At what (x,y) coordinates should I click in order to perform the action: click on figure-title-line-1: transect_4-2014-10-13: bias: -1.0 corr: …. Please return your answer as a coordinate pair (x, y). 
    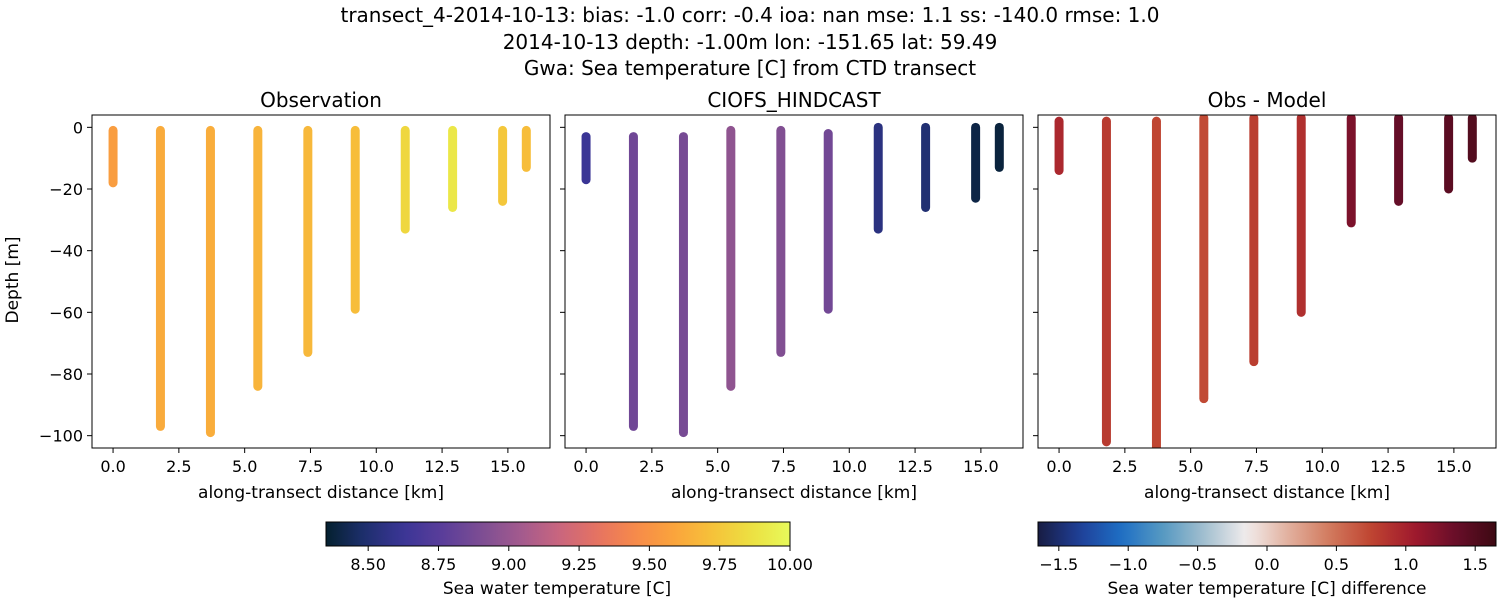
    Looking at the image, I should click on (749, 15).